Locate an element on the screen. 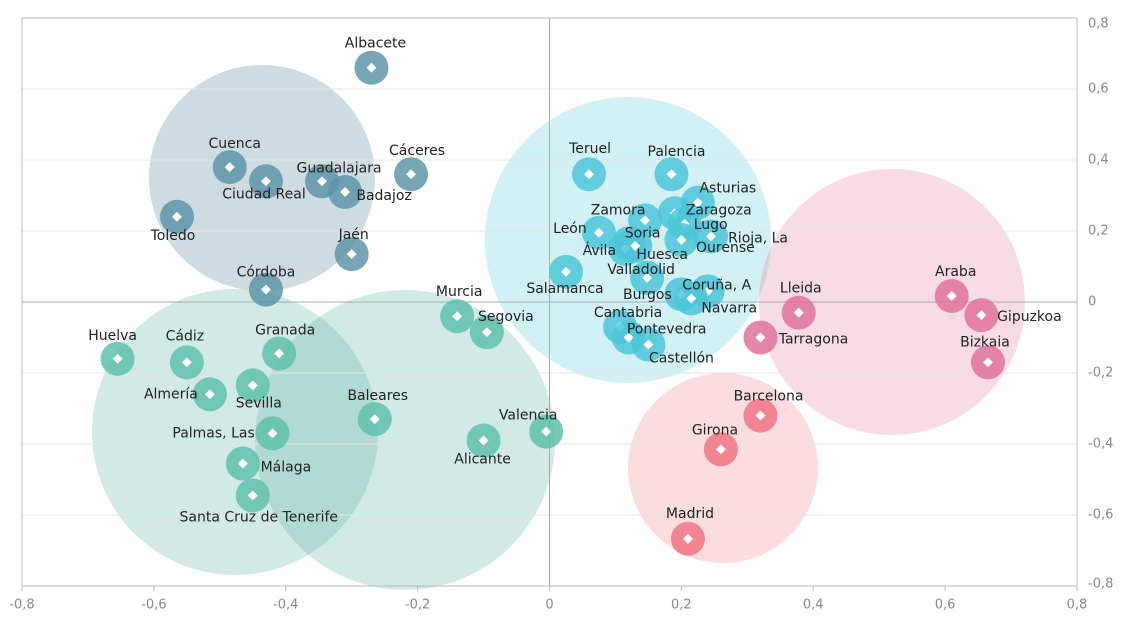  point-label: Bizkaia is located at coordinates (985, 342).